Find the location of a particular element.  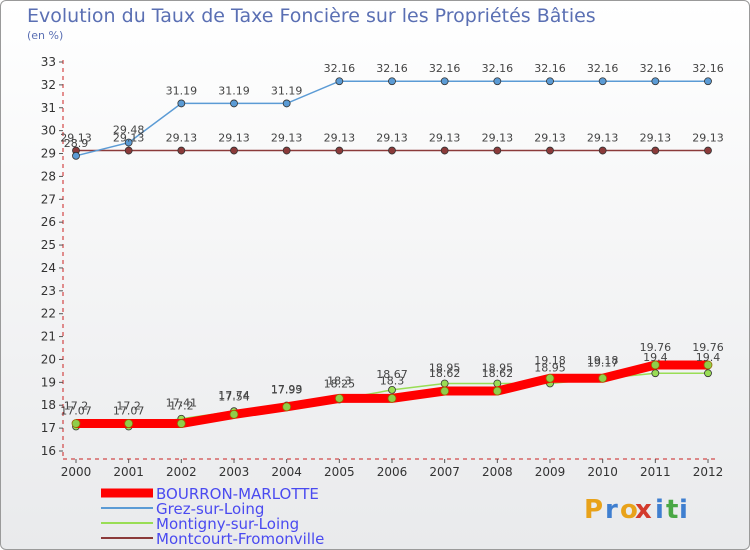

data-label: 19.17 is located at coordinates (603, 362).